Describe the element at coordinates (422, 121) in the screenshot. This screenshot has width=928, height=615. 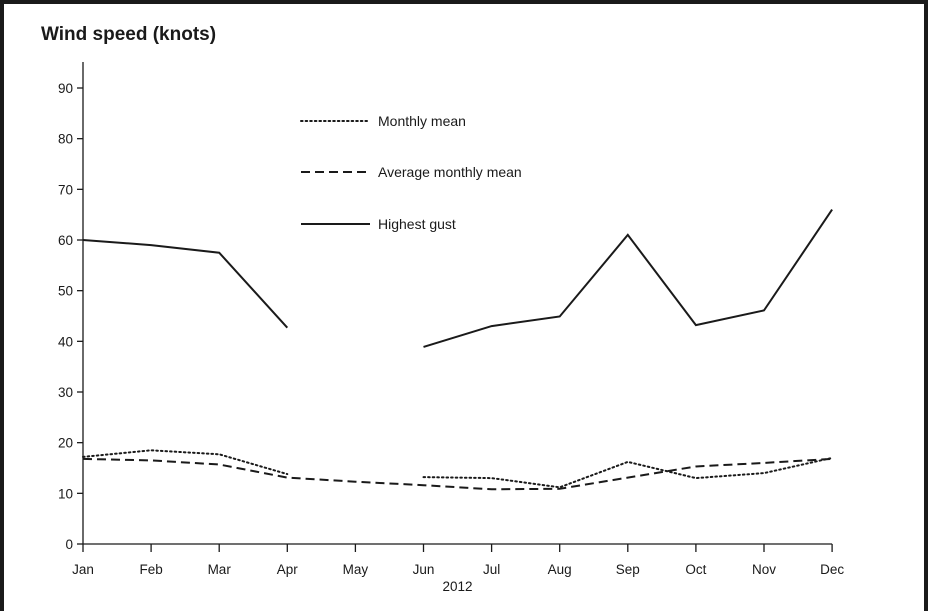
I see `legend-label: Monthly mean` at that location.